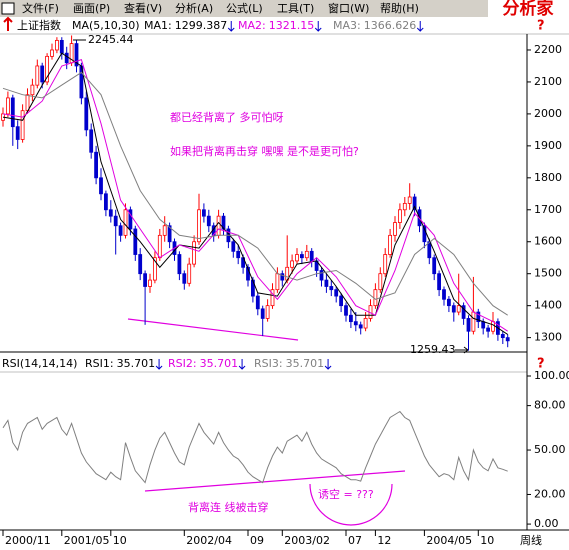 This screenshot has width=569, height=550. What do you see at coordinates (399, 8) in the screenshot?
I see `menu-item: 帮助(H)` at bounding box center [399, 8].